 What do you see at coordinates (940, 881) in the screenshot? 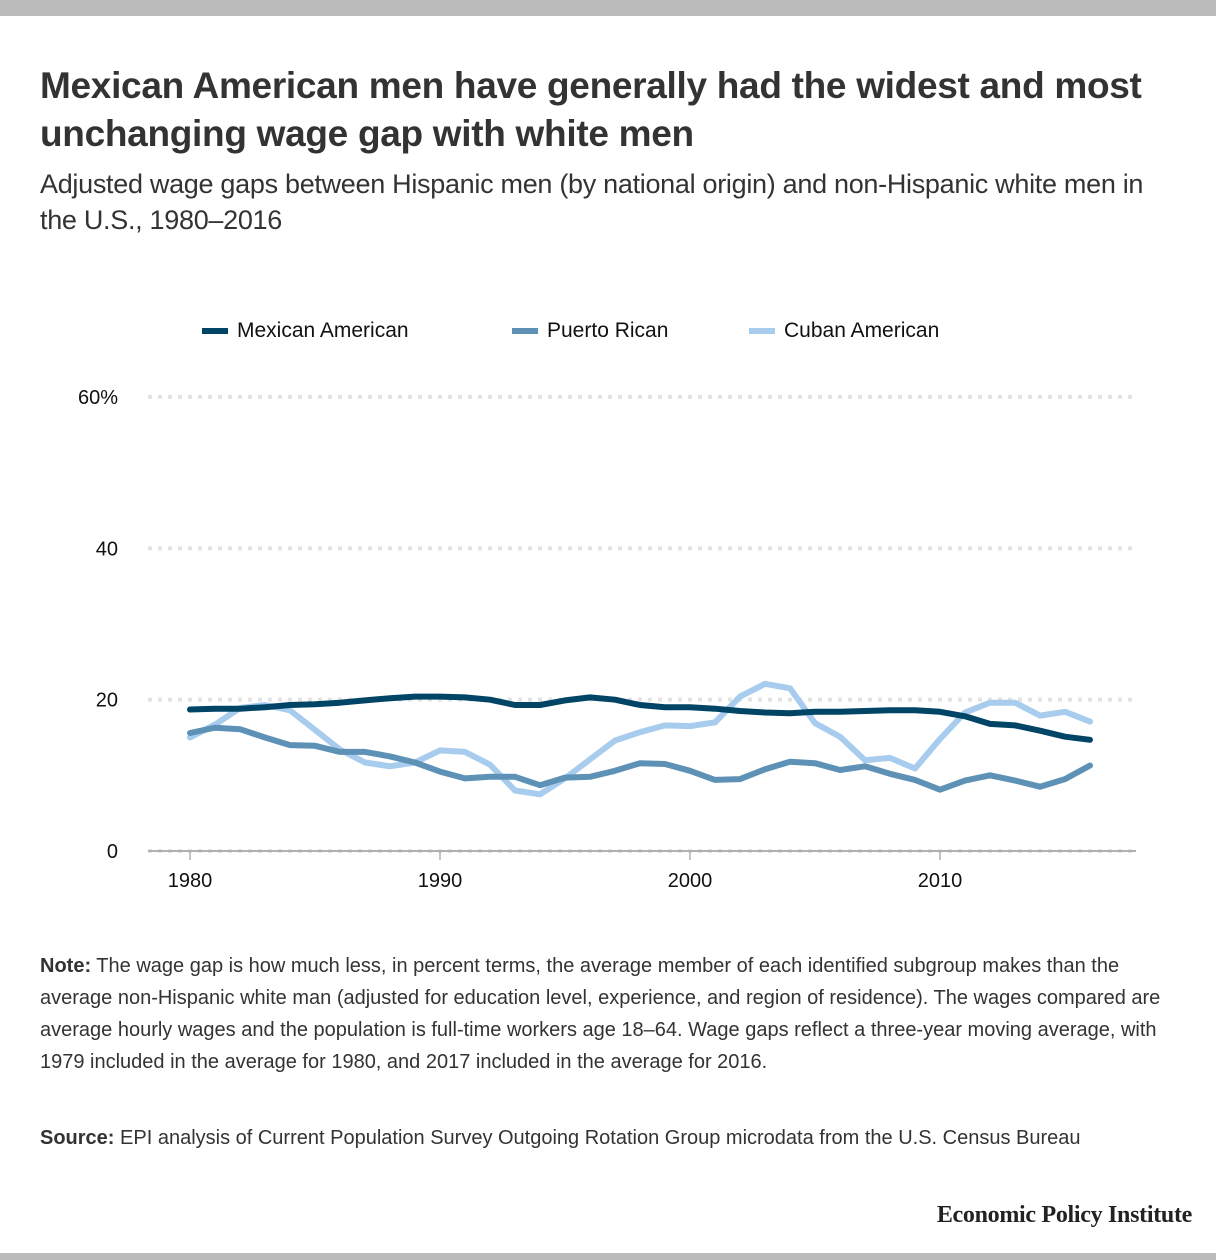
I see `x-tick-label-2010: 2010` at bounding box center [940, 881].